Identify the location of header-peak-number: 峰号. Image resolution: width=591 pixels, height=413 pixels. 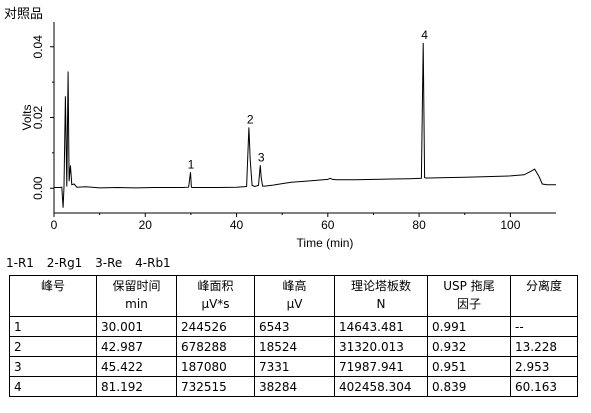
(53, 296).